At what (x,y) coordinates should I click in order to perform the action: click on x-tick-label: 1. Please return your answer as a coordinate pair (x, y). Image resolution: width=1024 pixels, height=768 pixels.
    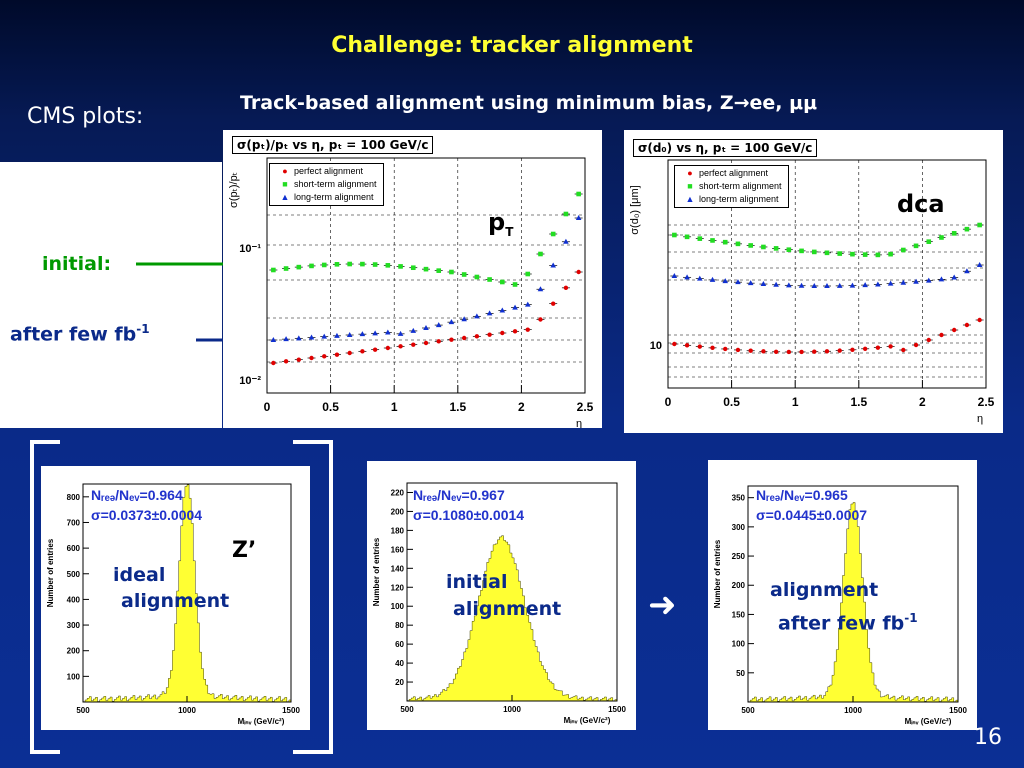
    Looking at the image, I should click on (394, 407).